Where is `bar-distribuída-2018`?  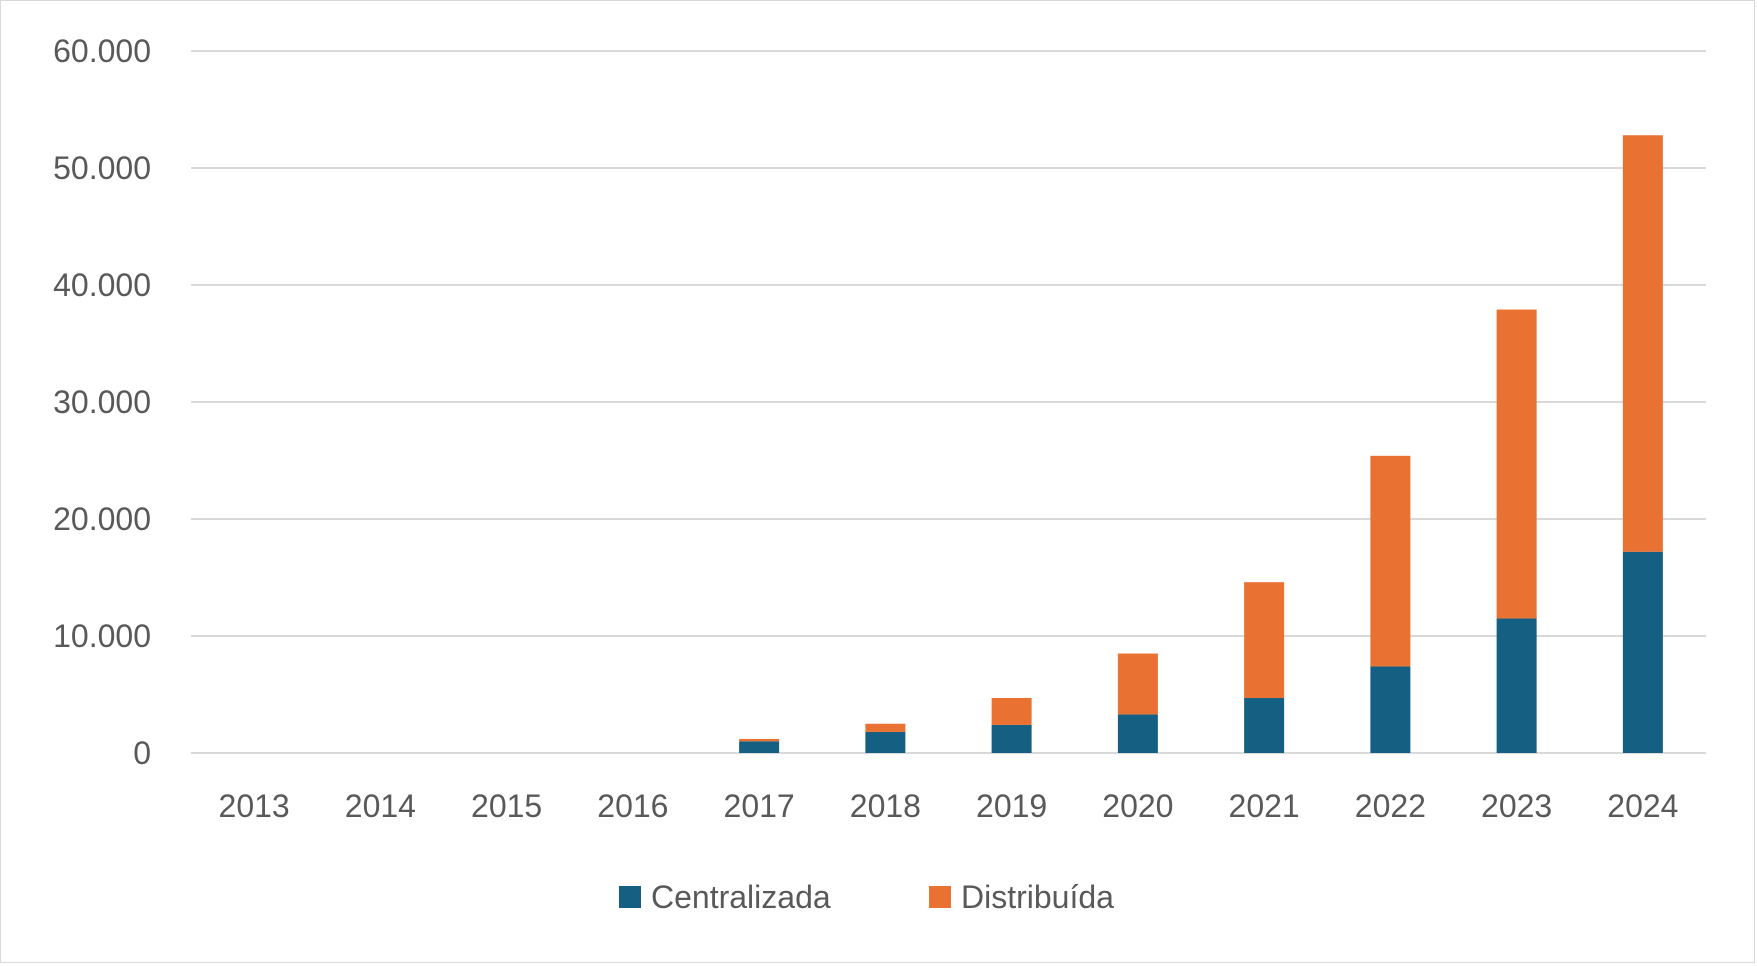 bar-distribuída-2018 is located at coordinates (885, 727).